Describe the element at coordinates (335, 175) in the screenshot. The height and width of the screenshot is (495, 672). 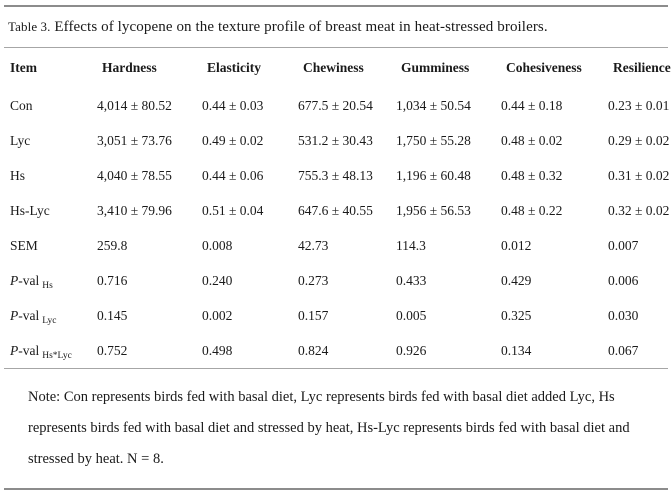
I see `table-cell: 755.3 ± 48.13` at that location.